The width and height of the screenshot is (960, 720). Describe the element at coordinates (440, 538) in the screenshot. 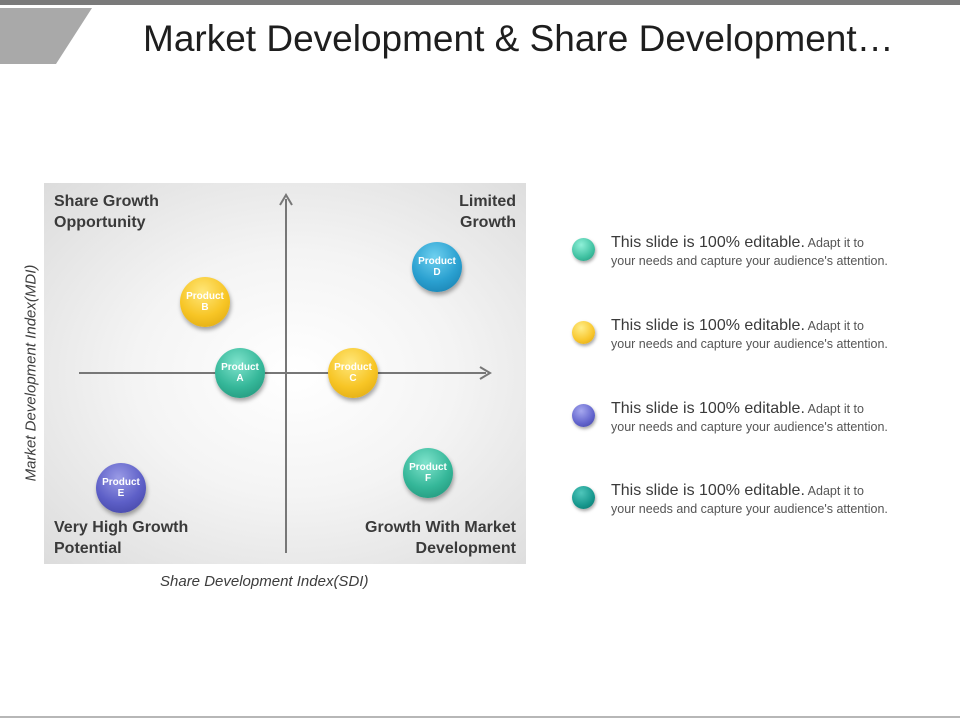

I see `quadrant-label-bottom-right: Growth With Market Development` at that location.